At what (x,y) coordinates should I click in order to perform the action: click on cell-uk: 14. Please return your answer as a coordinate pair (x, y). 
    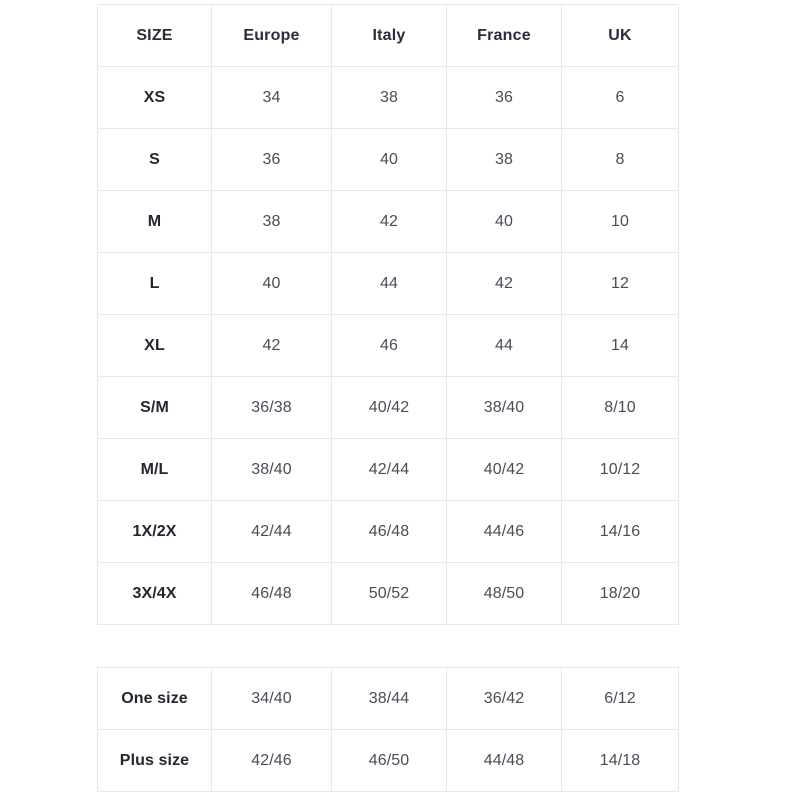
    Looking at the image, I should click on (620, 345).